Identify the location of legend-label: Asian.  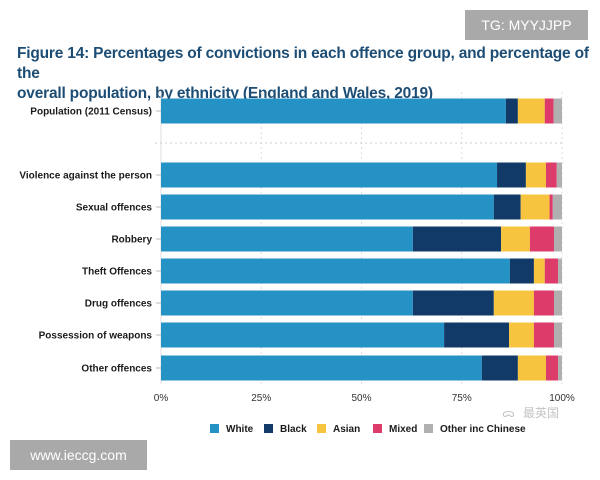
(346, 429).